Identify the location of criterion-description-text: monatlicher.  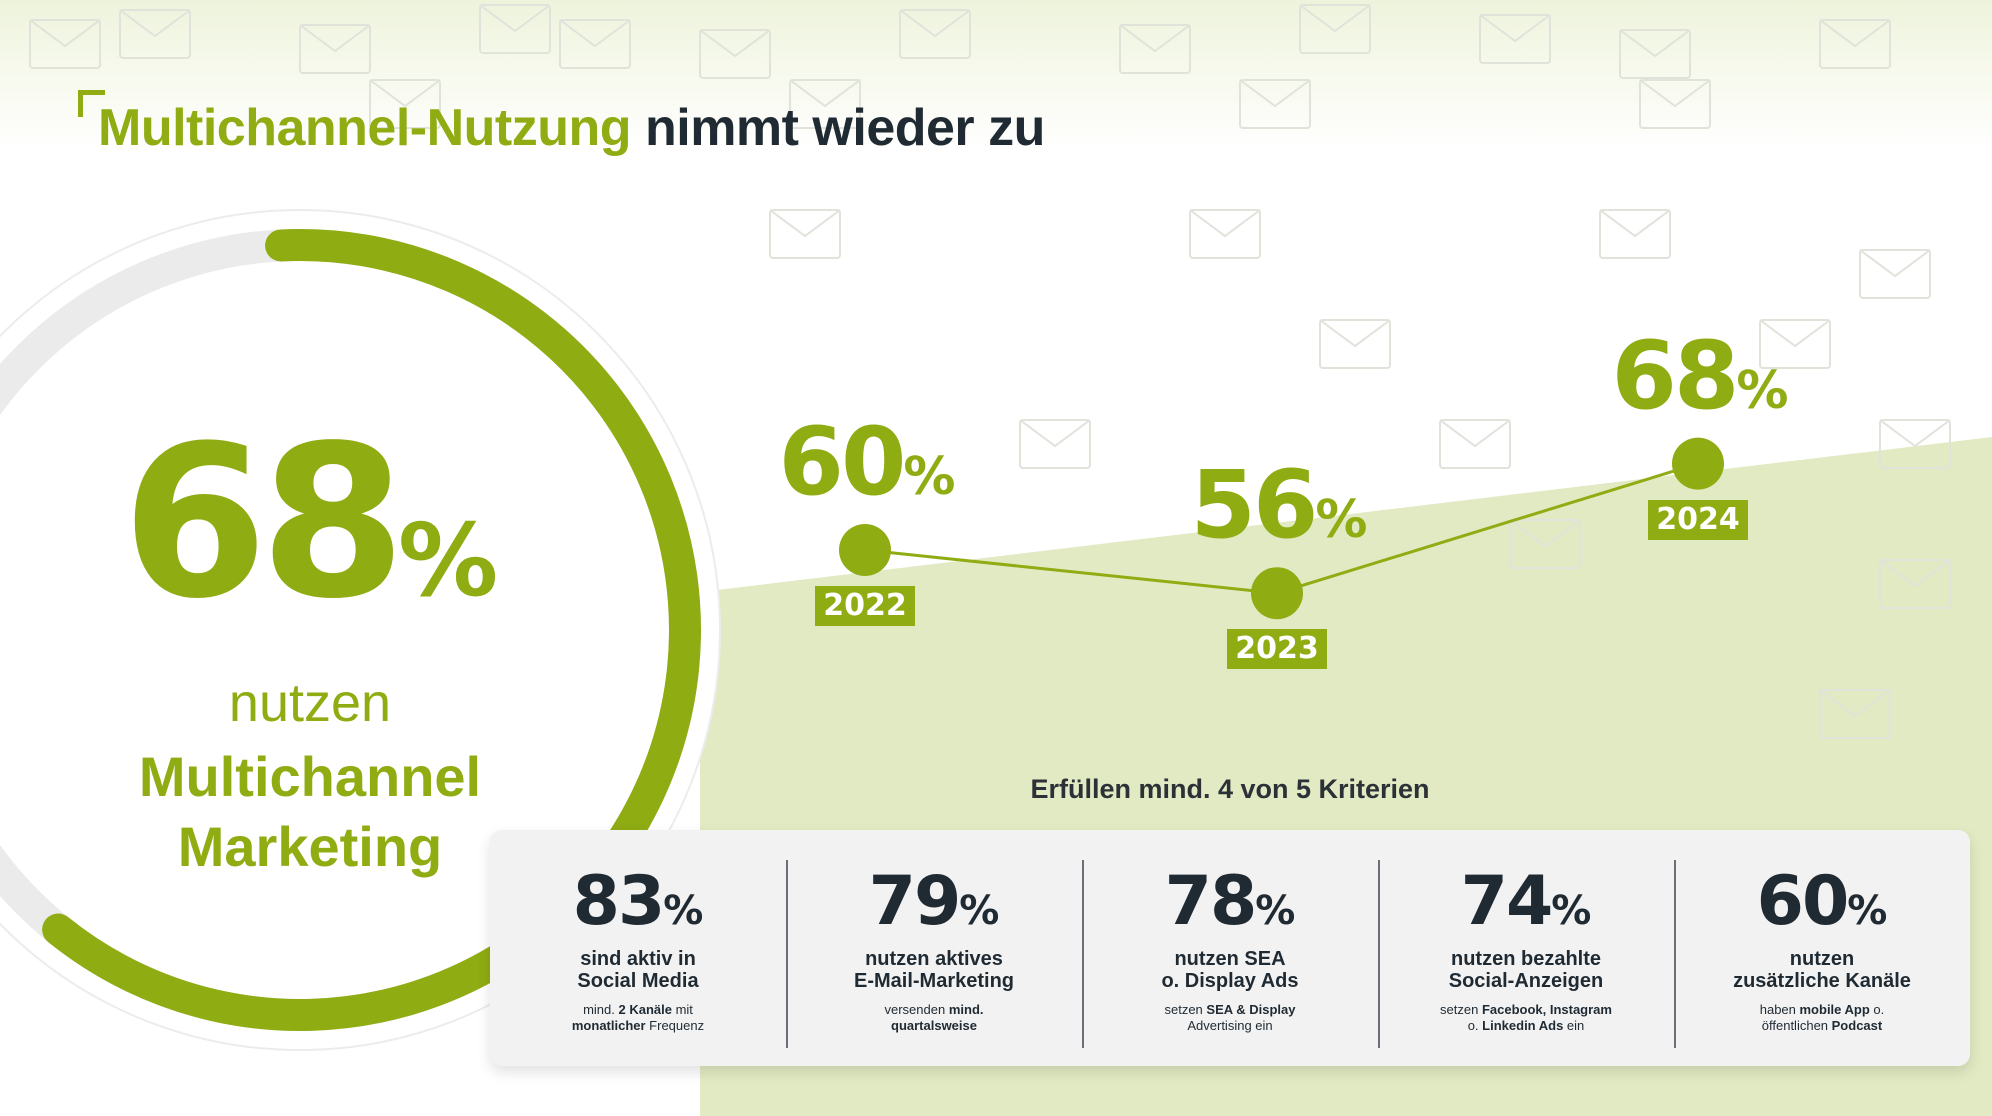
(608, 1025).